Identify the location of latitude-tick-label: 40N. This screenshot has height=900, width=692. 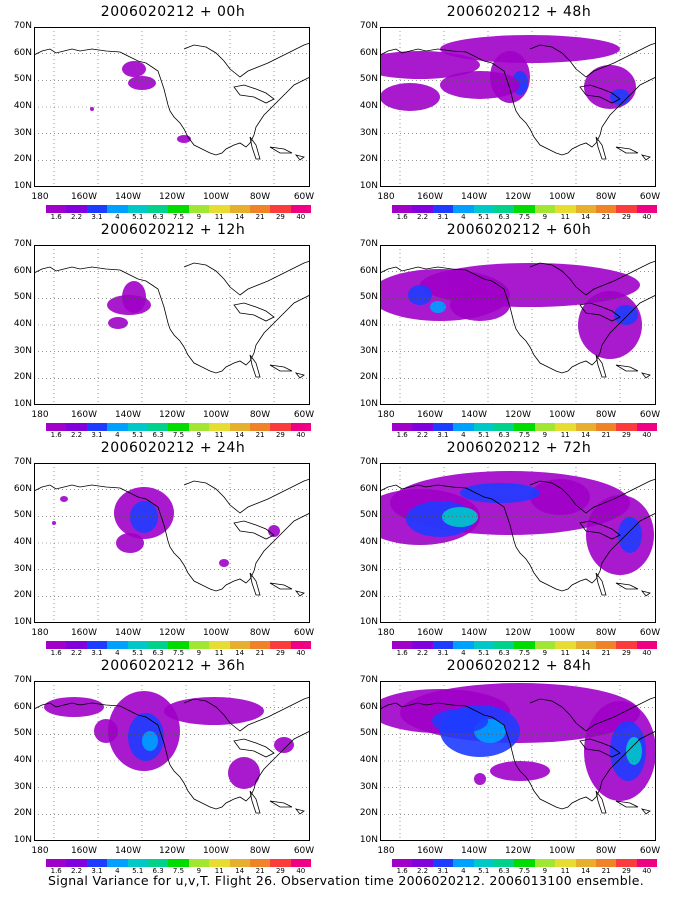
(368, 324).